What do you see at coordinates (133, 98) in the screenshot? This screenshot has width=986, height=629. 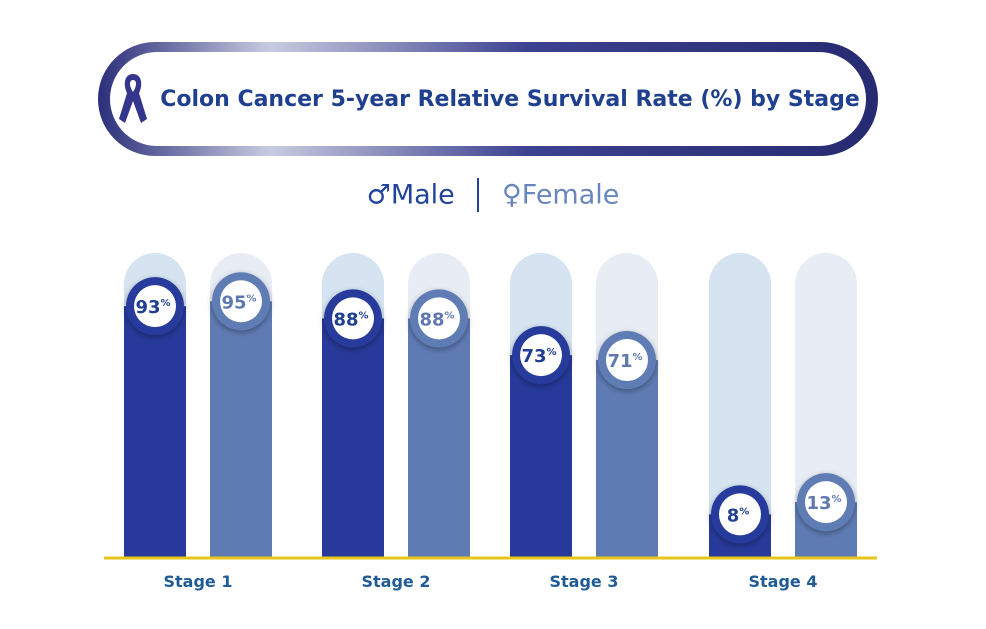 I see `awareness-ribbon-icon` at bounding box center [133, 98].